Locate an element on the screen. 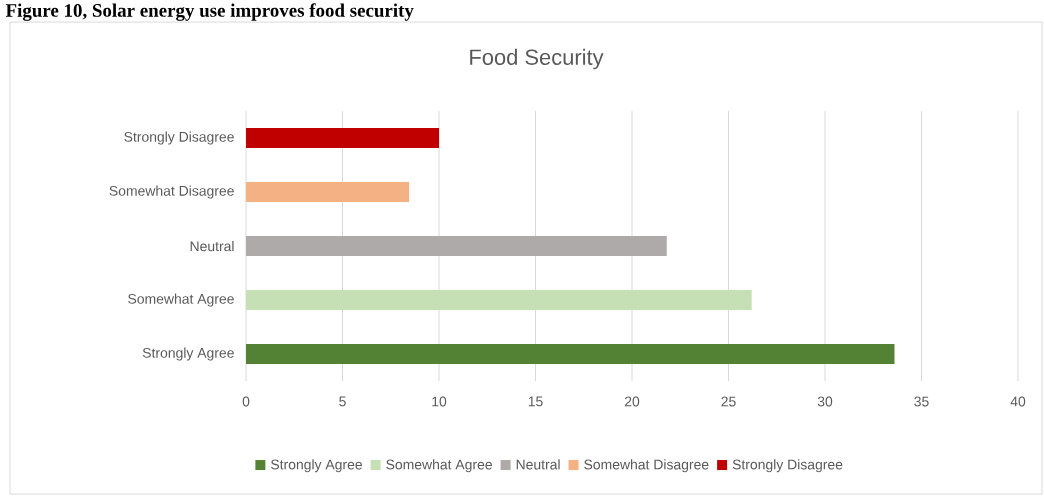 The height and width of the screenshot is (496, 1044). x-tick-label: 10 is located at coordinates (439, 401).